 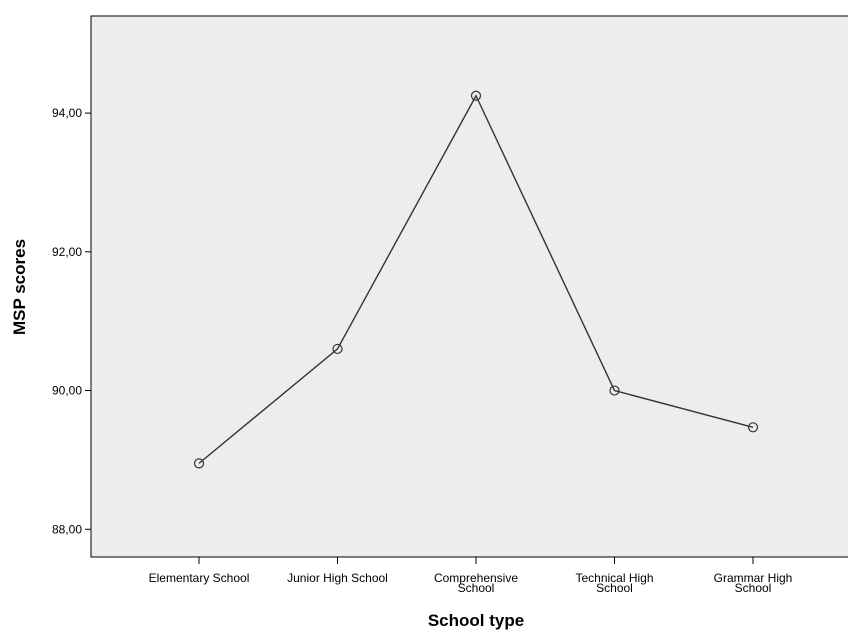 What do you see at coordinates (19, 287) in the screenshot?
I see `y-axis-label: MSP scores` at bounding box center [19, 287].